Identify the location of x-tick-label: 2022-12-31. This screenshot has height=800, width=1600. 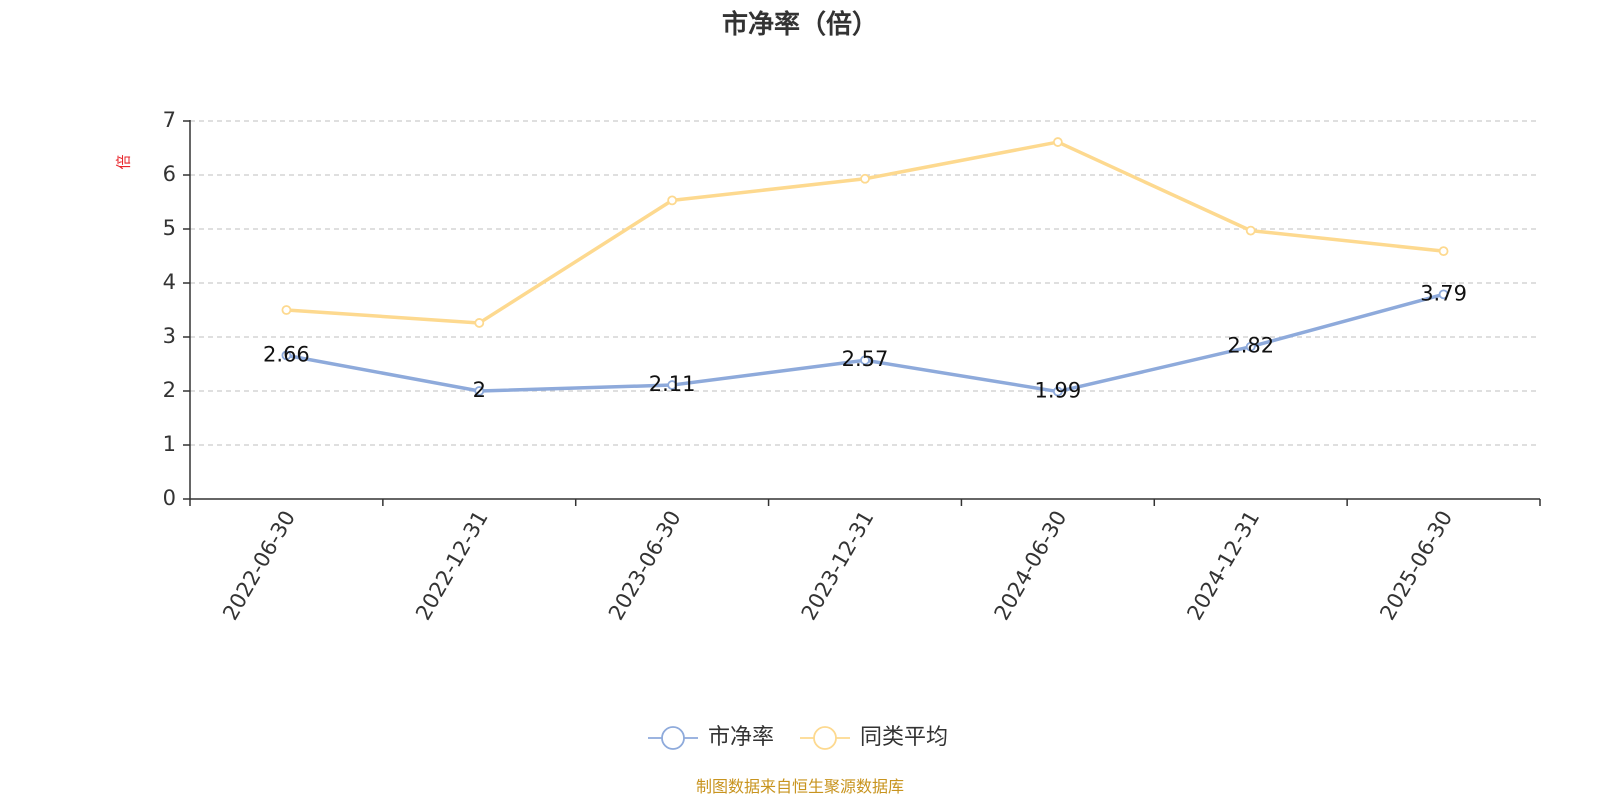
(452, 566).